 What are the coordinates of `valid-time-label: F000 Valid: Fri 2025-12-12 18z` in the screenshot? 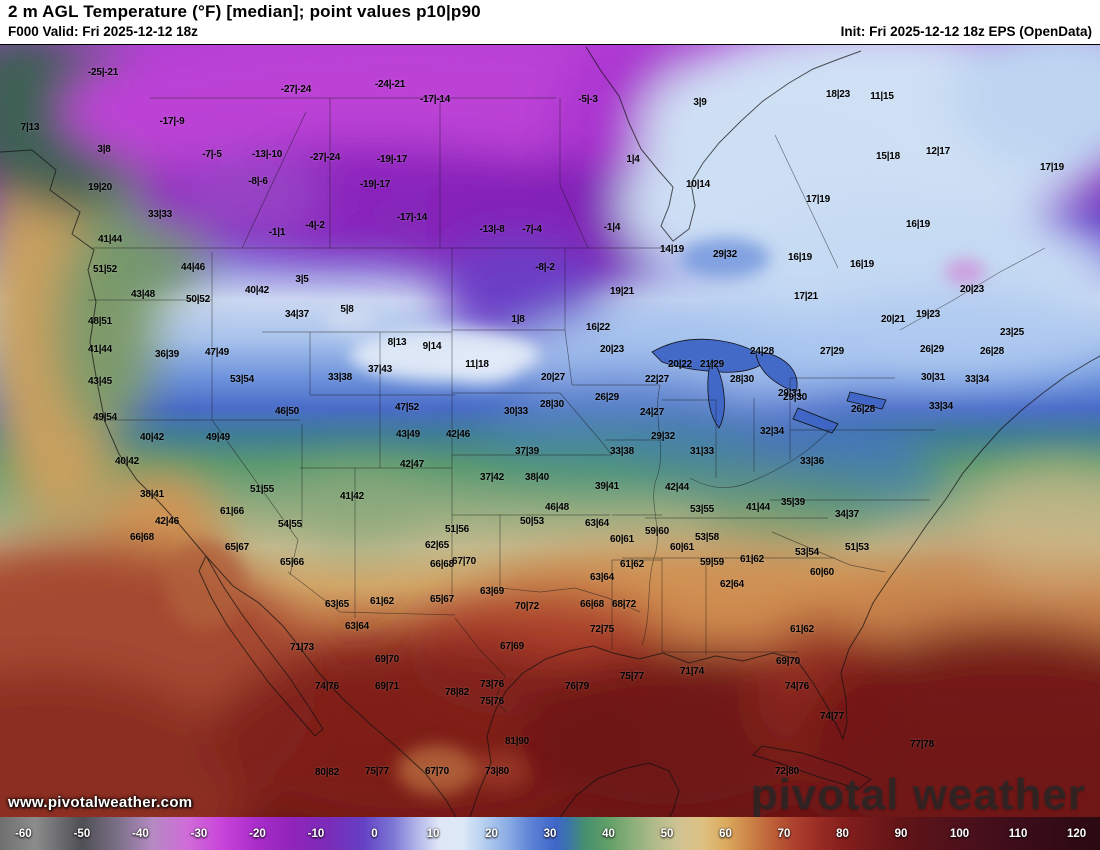 It's located at (103, 32).